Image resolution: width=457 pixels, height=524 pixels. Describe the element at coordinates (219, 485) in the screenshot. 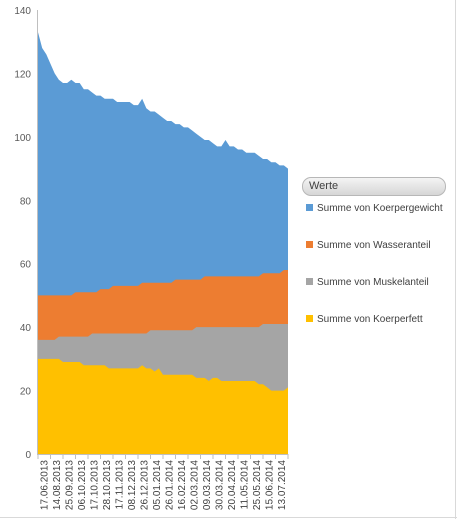

I see `x-tick-label: 30.03.2014` at that location.